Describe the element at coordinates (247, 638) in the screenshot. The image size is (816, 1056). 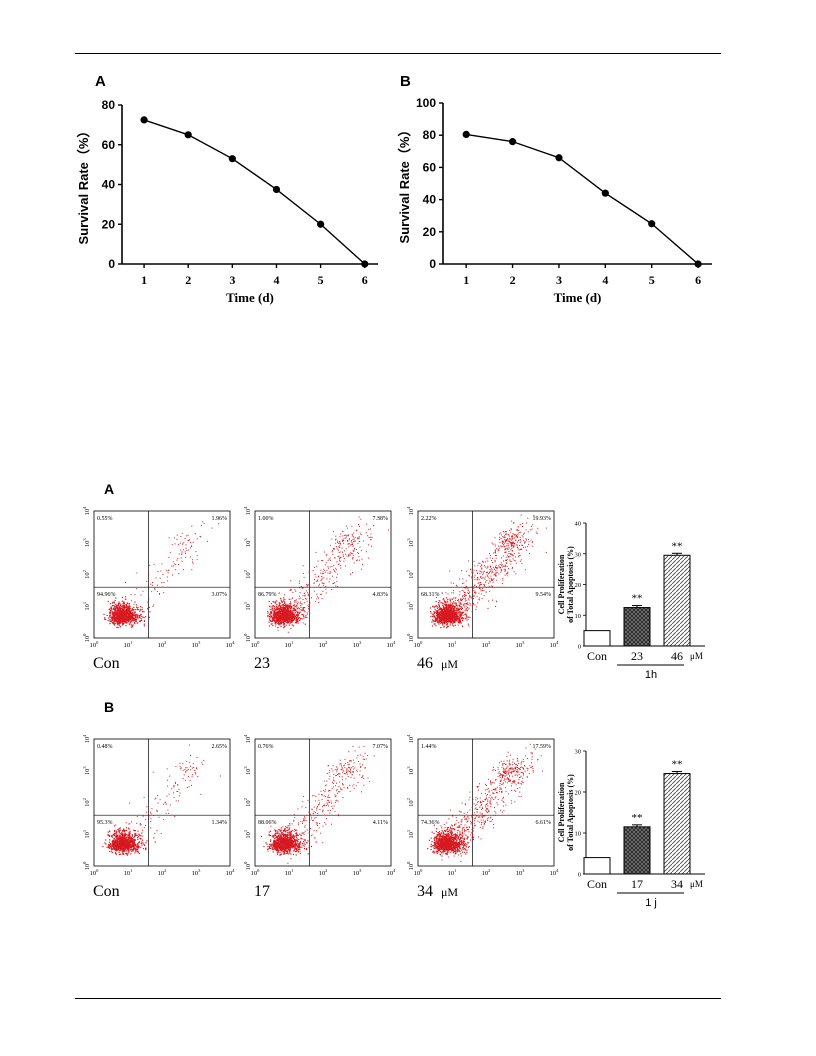
I see `y-log-tick-label: 100` at that location.